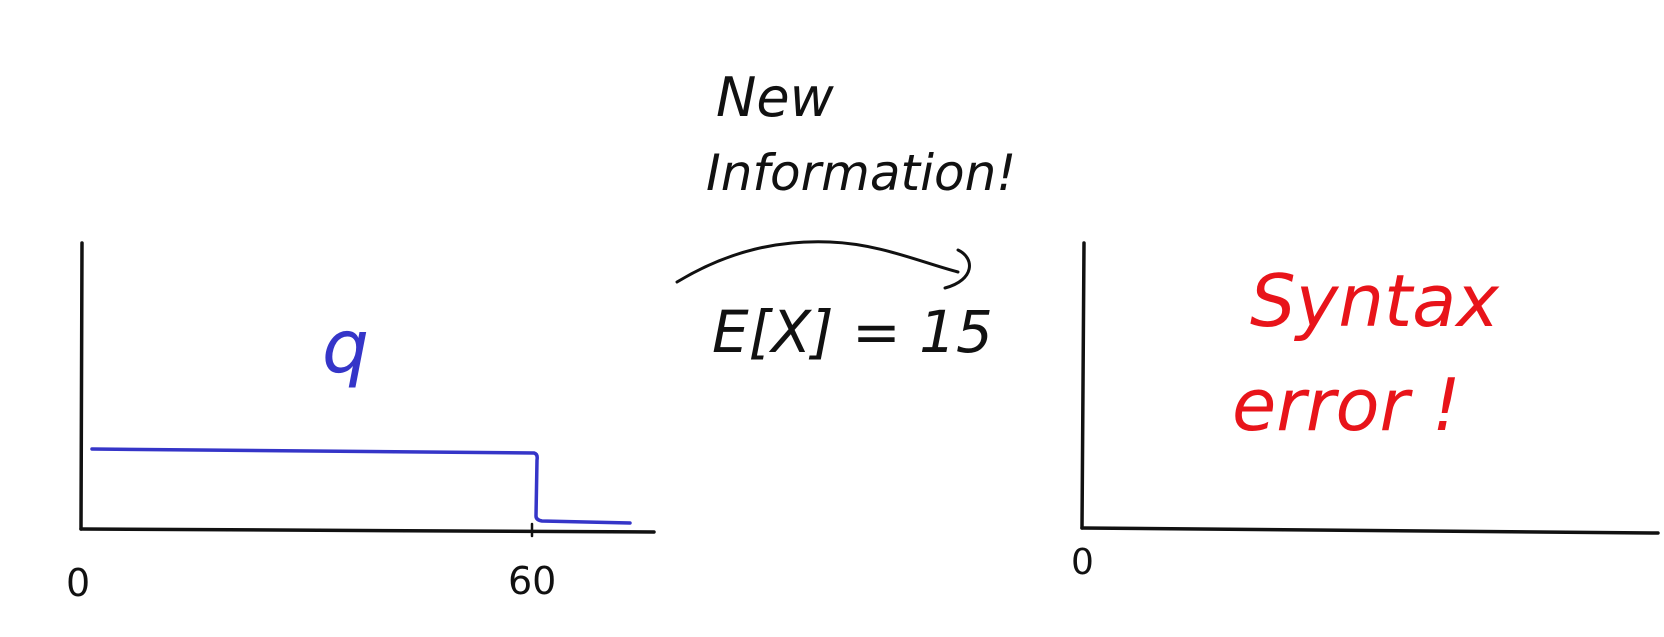 This screenshot has width=1664, height=637. Describe the element at coordinates (532, 581) in the screenshot. I see `left-plot-x-tick-60: 60` at that location.